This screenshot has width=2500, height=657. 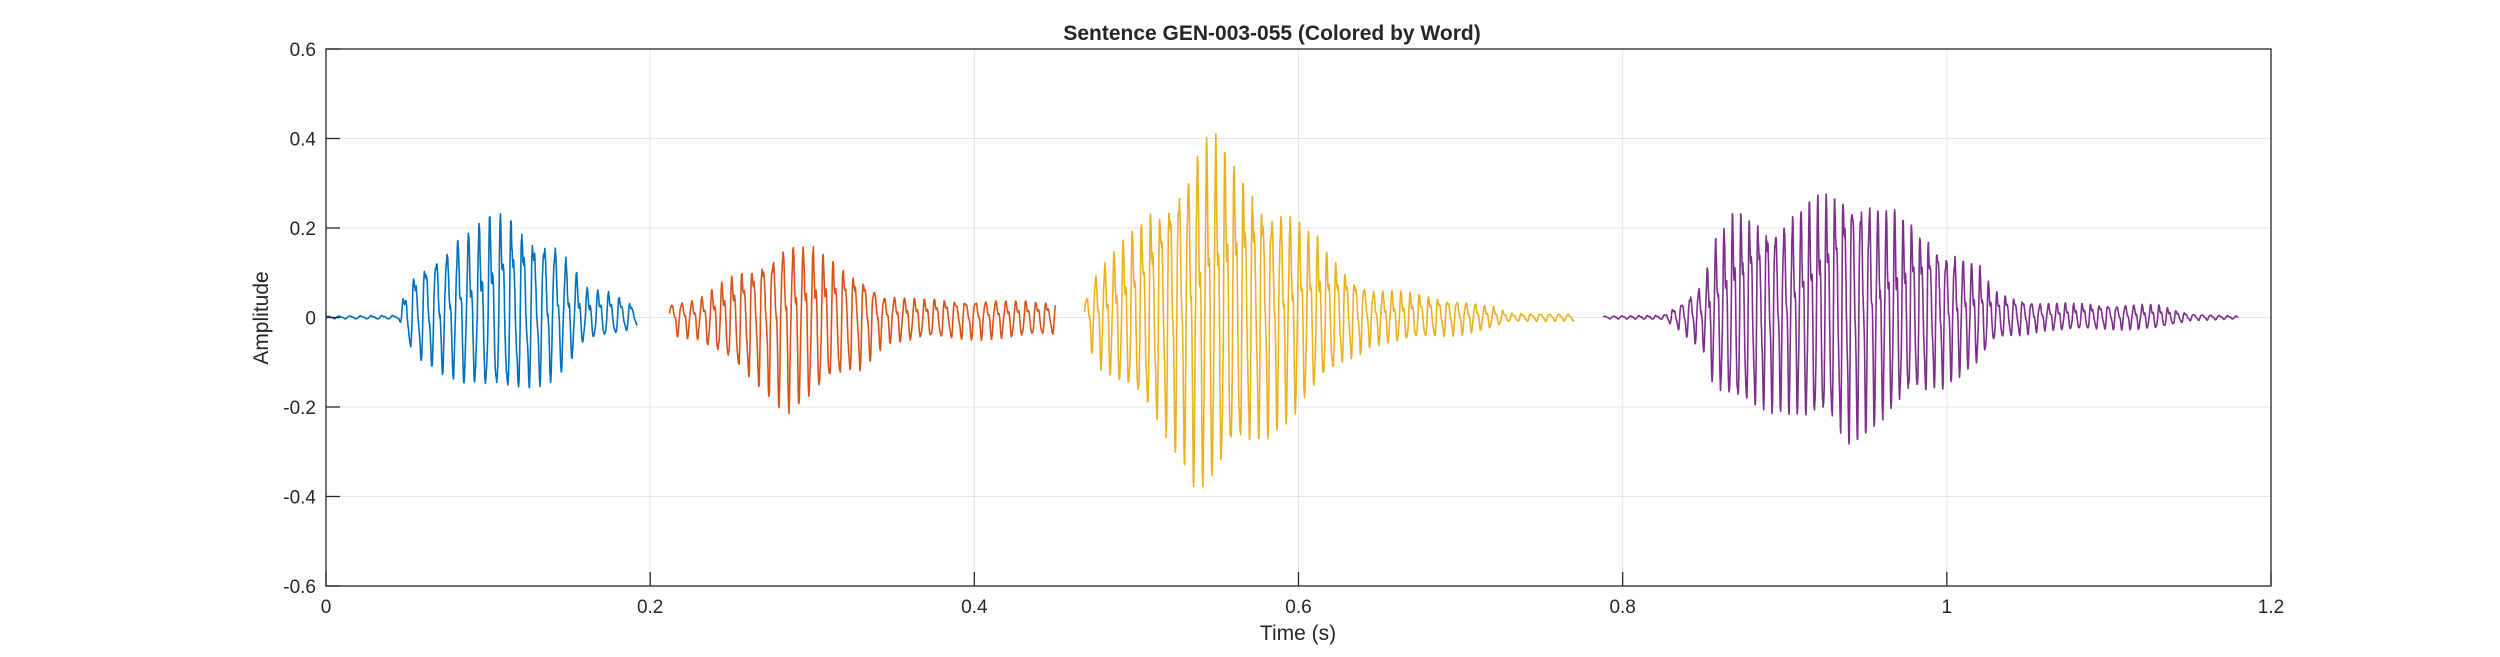 What do you see at coordinates (261, 317) in the screenshot?
I see `y-axis-label: Amplitude` at bounding box center [261, 317].